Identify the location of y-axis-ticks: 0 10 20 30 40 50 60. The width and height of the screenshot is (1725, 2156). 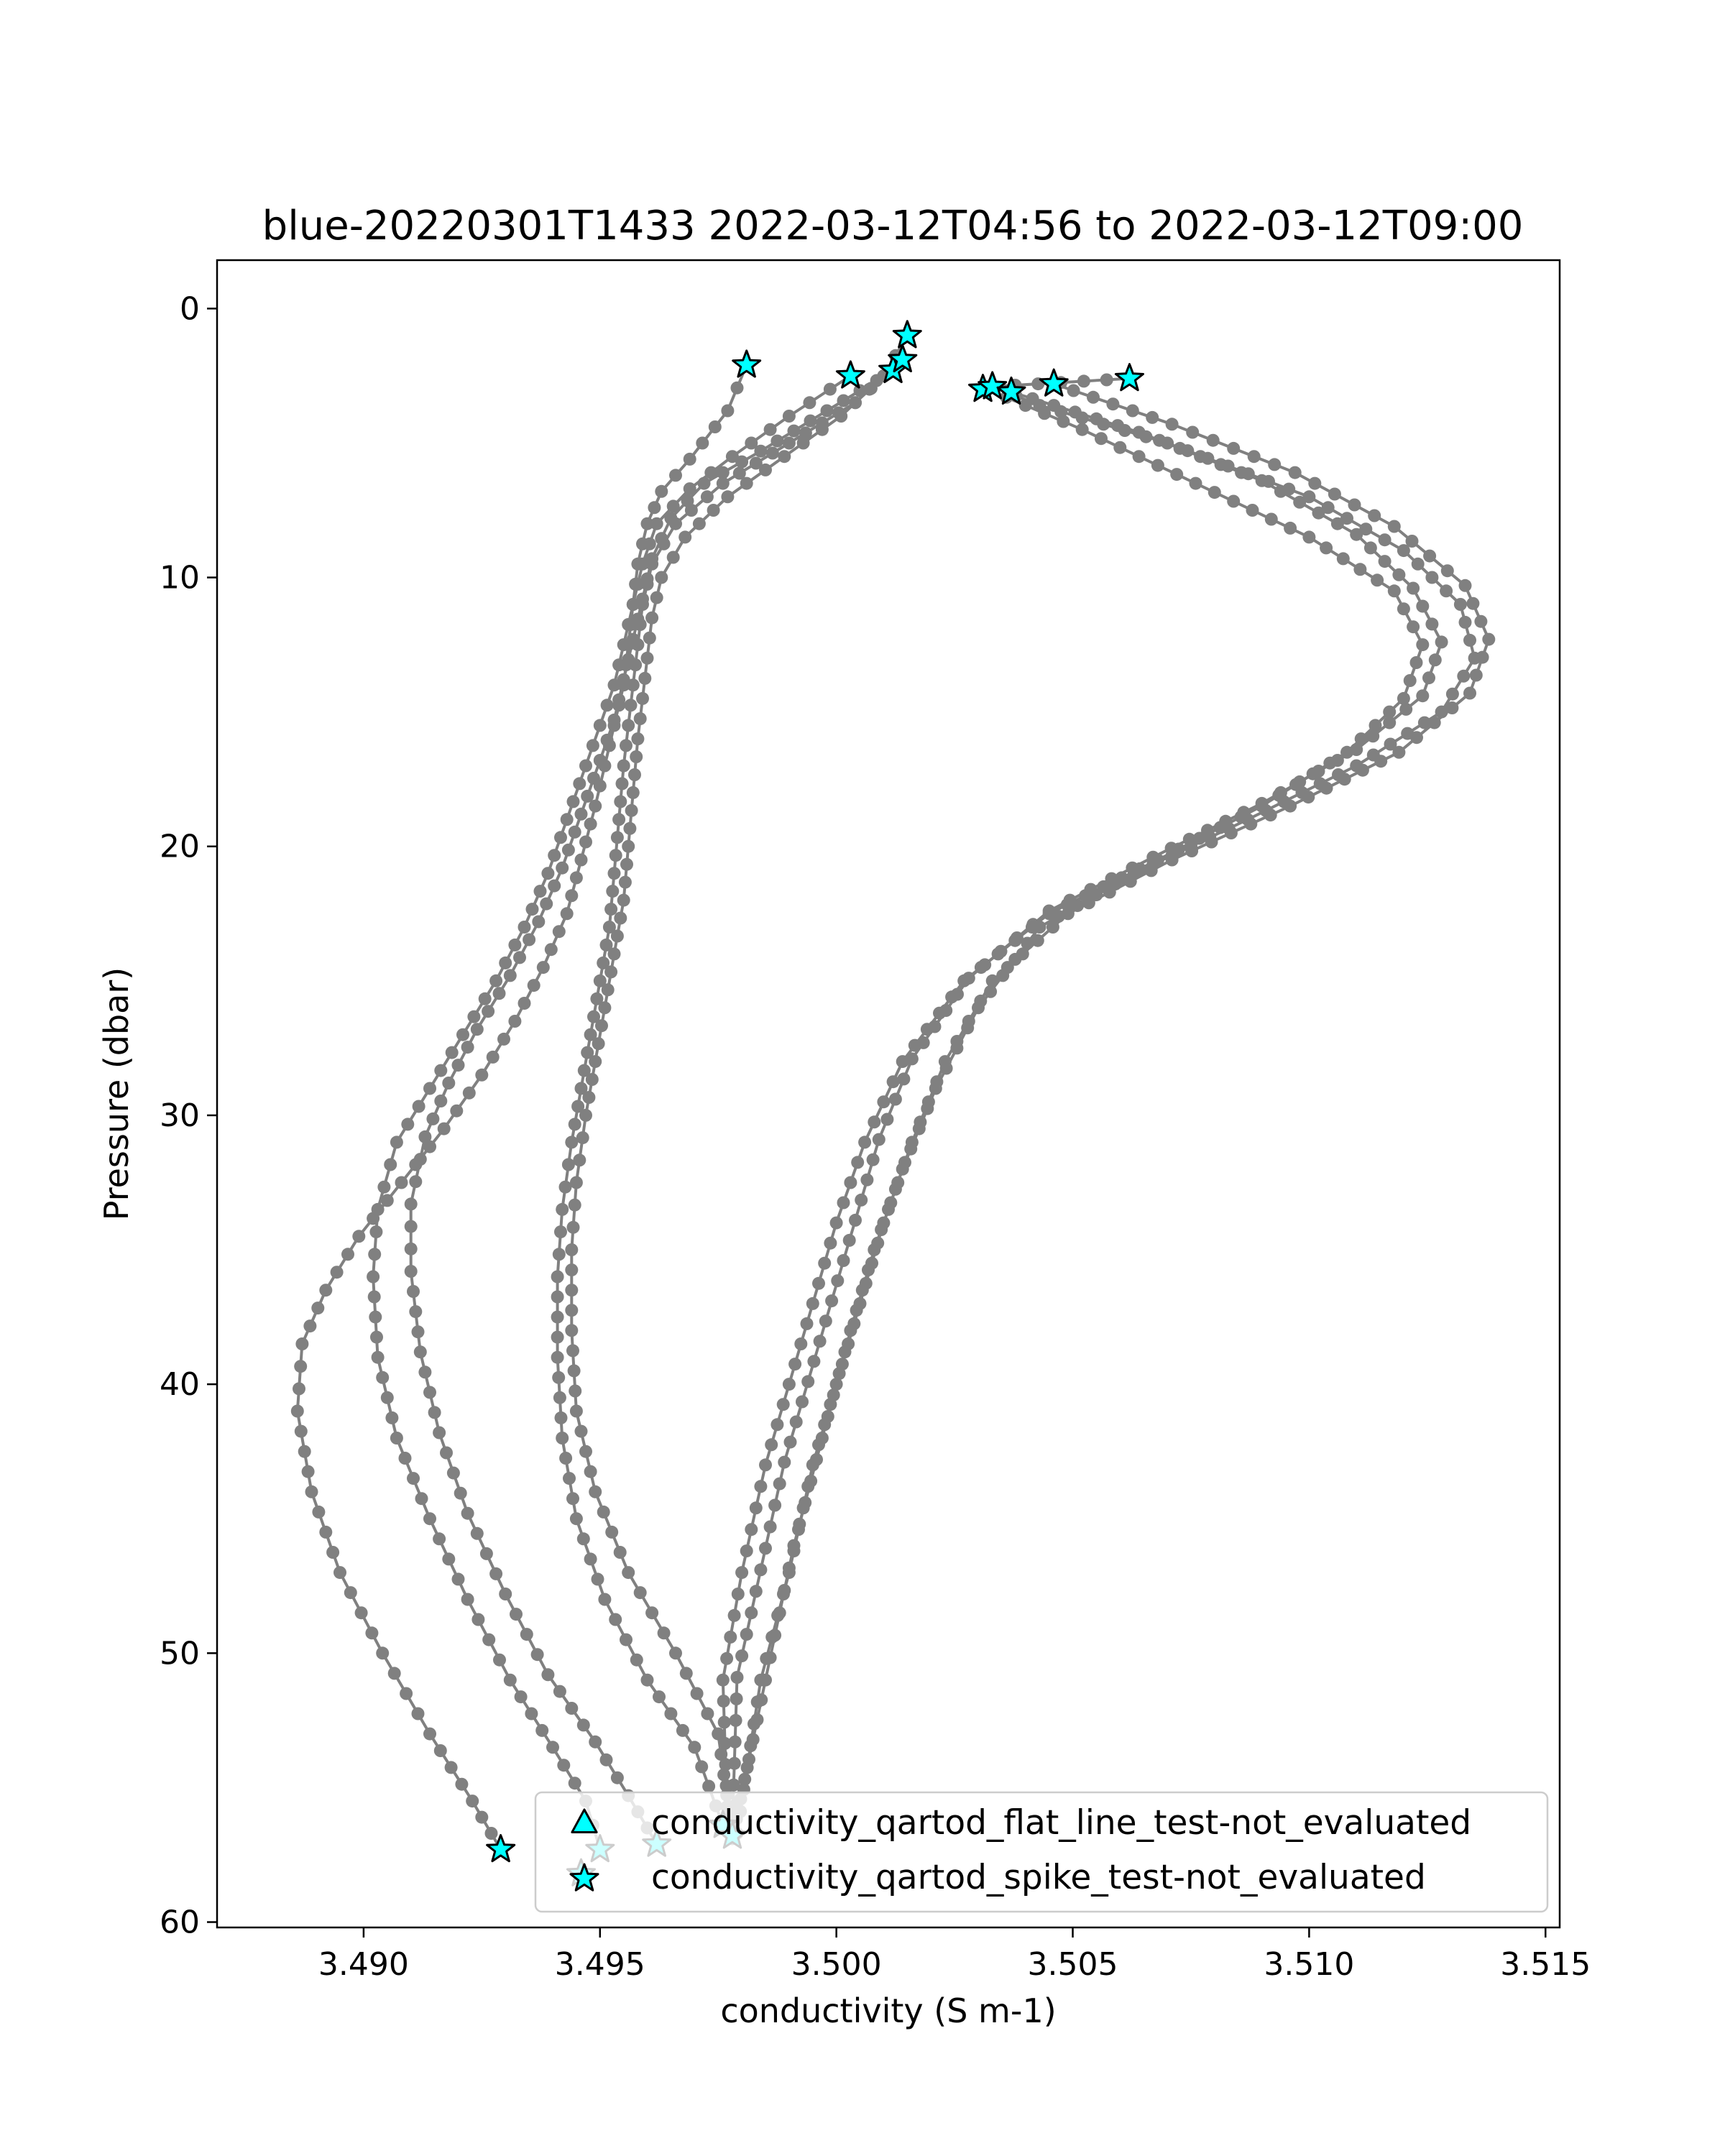
(188, 1116).